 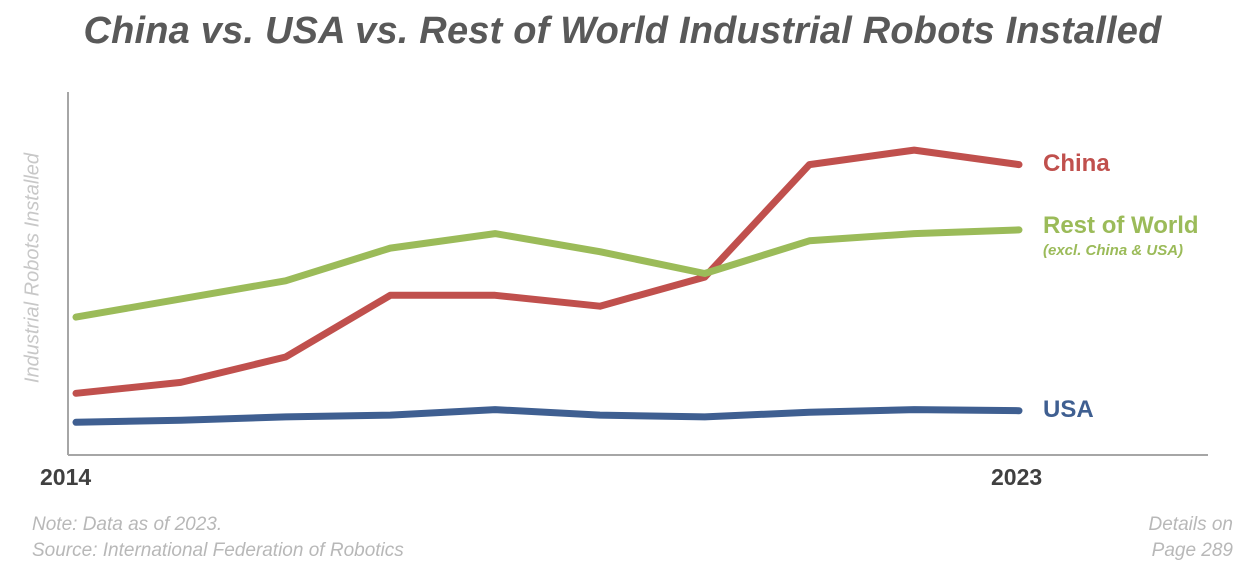 What do you see at coordinates (1113, 250) in the screenshot?
I see `series-sublabel-rest-of-world: (excl. China & USA)` at bounding box center [1113, 250].